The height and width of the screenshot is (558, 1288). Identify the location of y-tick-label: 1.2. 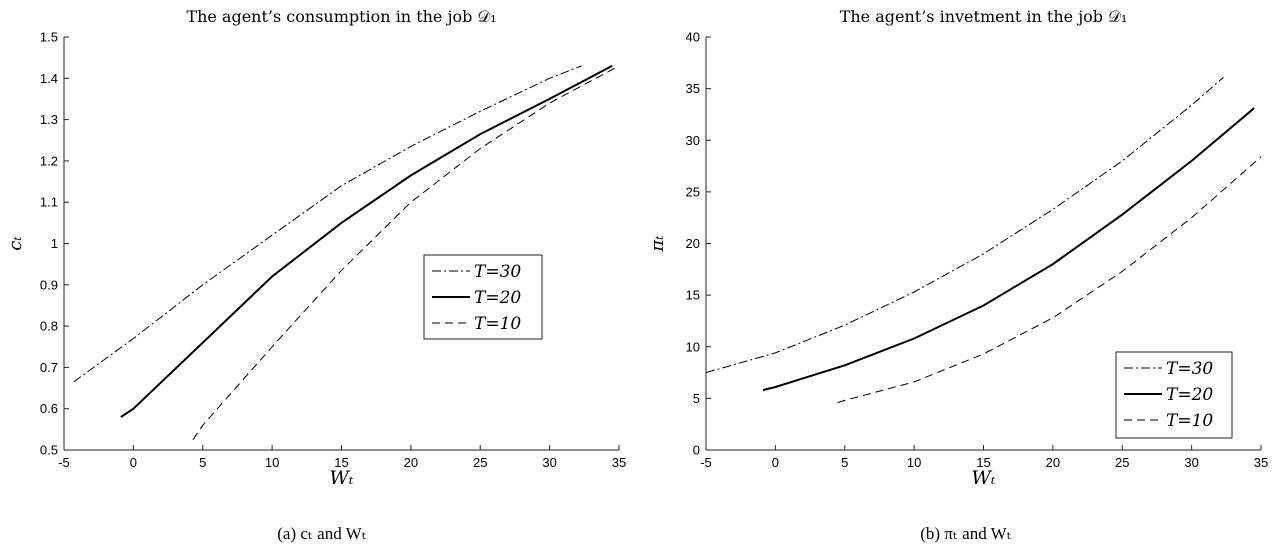
(49, 160).